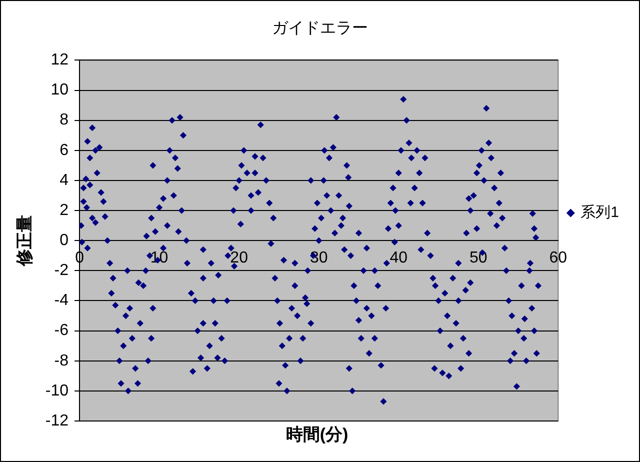  Describe the element at coordinates (59, 90) in the screenshot. I see `y-tick-label: 10` at that location.